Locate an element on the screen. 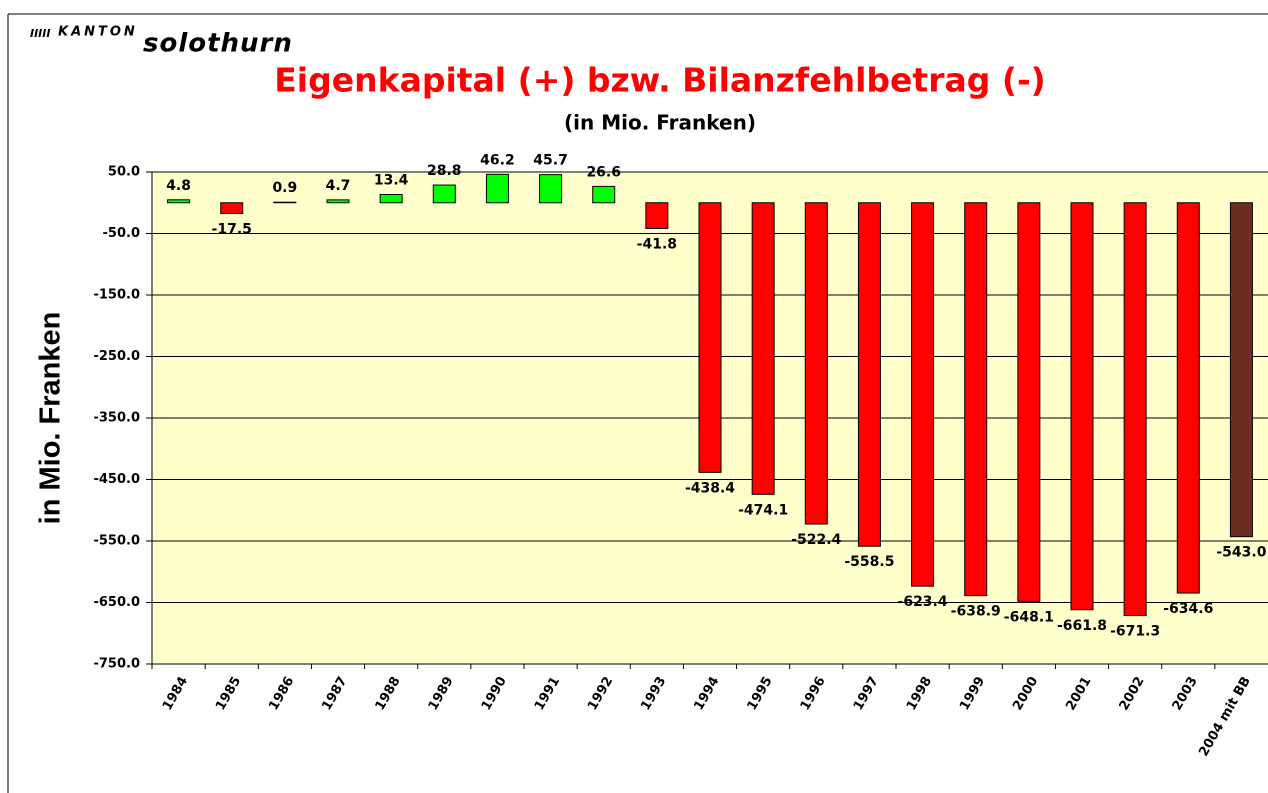 This screenshot has width=1268, height=793. x-tick-label: 1989 is located at coordinates (441, 693).